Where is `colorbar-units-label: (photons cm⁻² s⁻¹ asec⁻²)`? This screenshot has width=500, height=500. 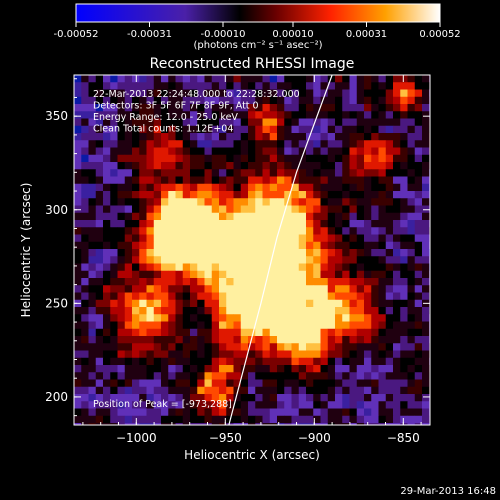 colorbar-units-label: (photons cm⁻² s⁻¹ asec⁻²) is located at coordinates (257, 45).